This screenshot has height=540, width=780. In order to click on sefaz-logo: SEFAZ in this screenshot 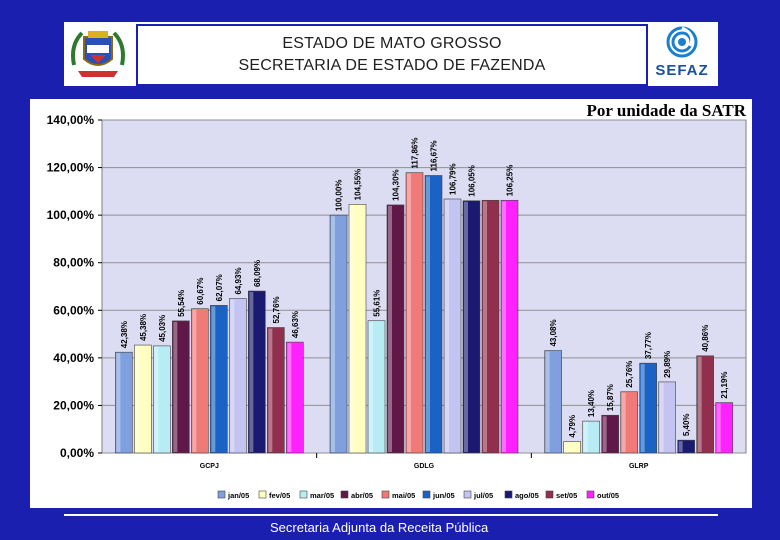, I will do `click(682, 54)`.